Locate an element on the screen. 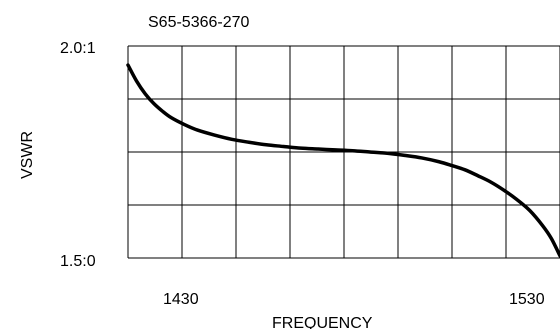 This screenshot has height=329, width=560. y-axis-label: VSWR is located at coordinates (27, 155).